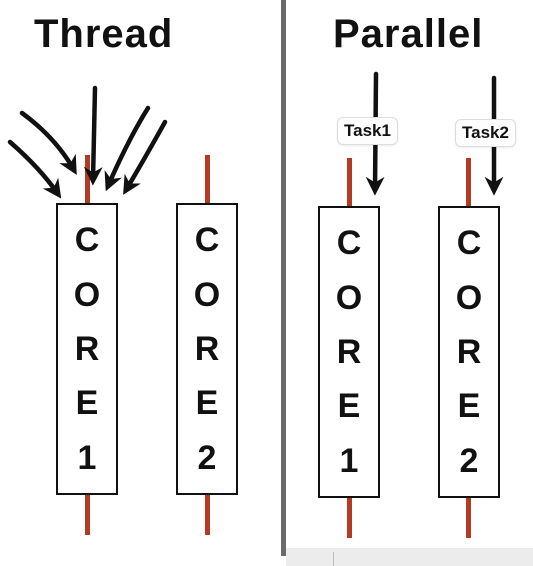  I want to click on task1-label: Task1, so click(367, 131).